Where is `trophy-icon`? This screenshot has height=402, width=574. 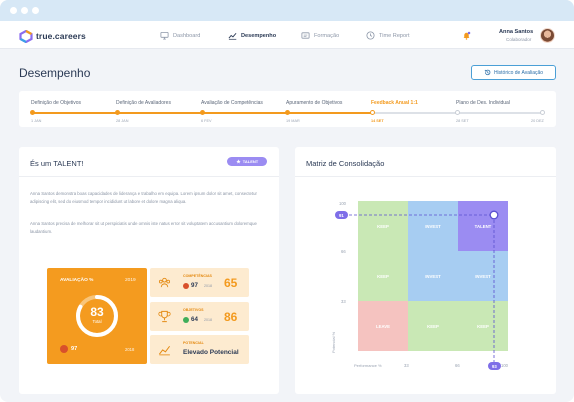 trophy-icon is located at coordinates (164, 316).